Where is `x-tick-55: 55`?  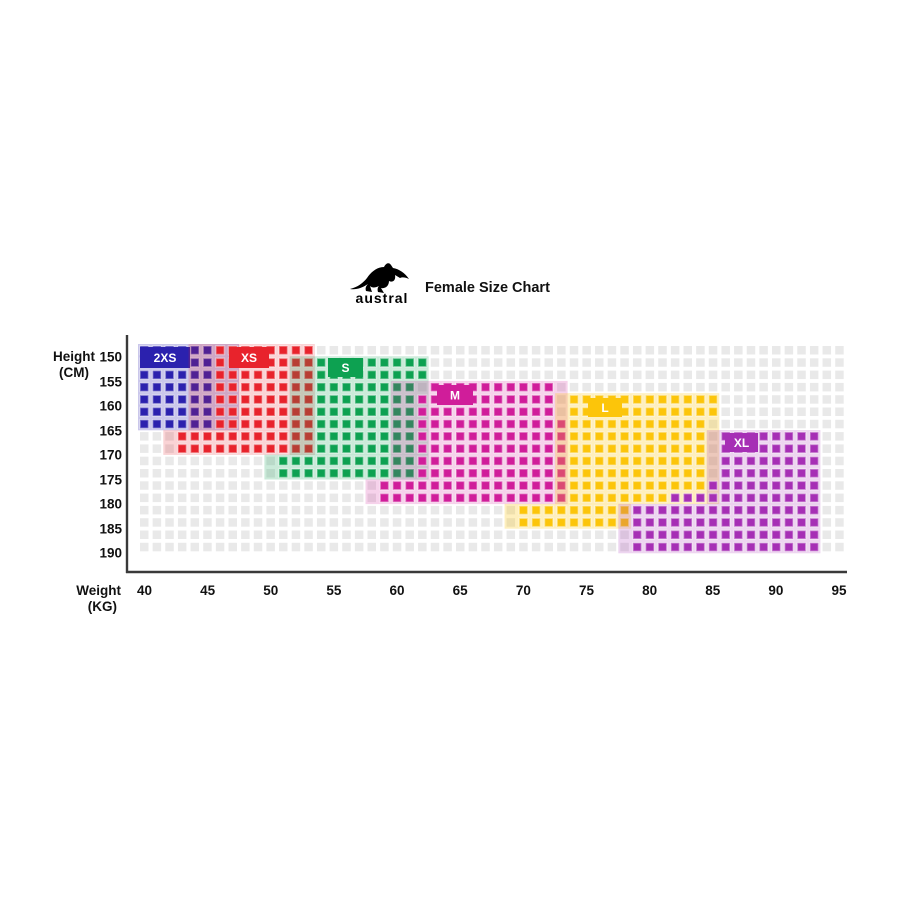 x-tick-55: 55 is located at coordinates (334, 590).